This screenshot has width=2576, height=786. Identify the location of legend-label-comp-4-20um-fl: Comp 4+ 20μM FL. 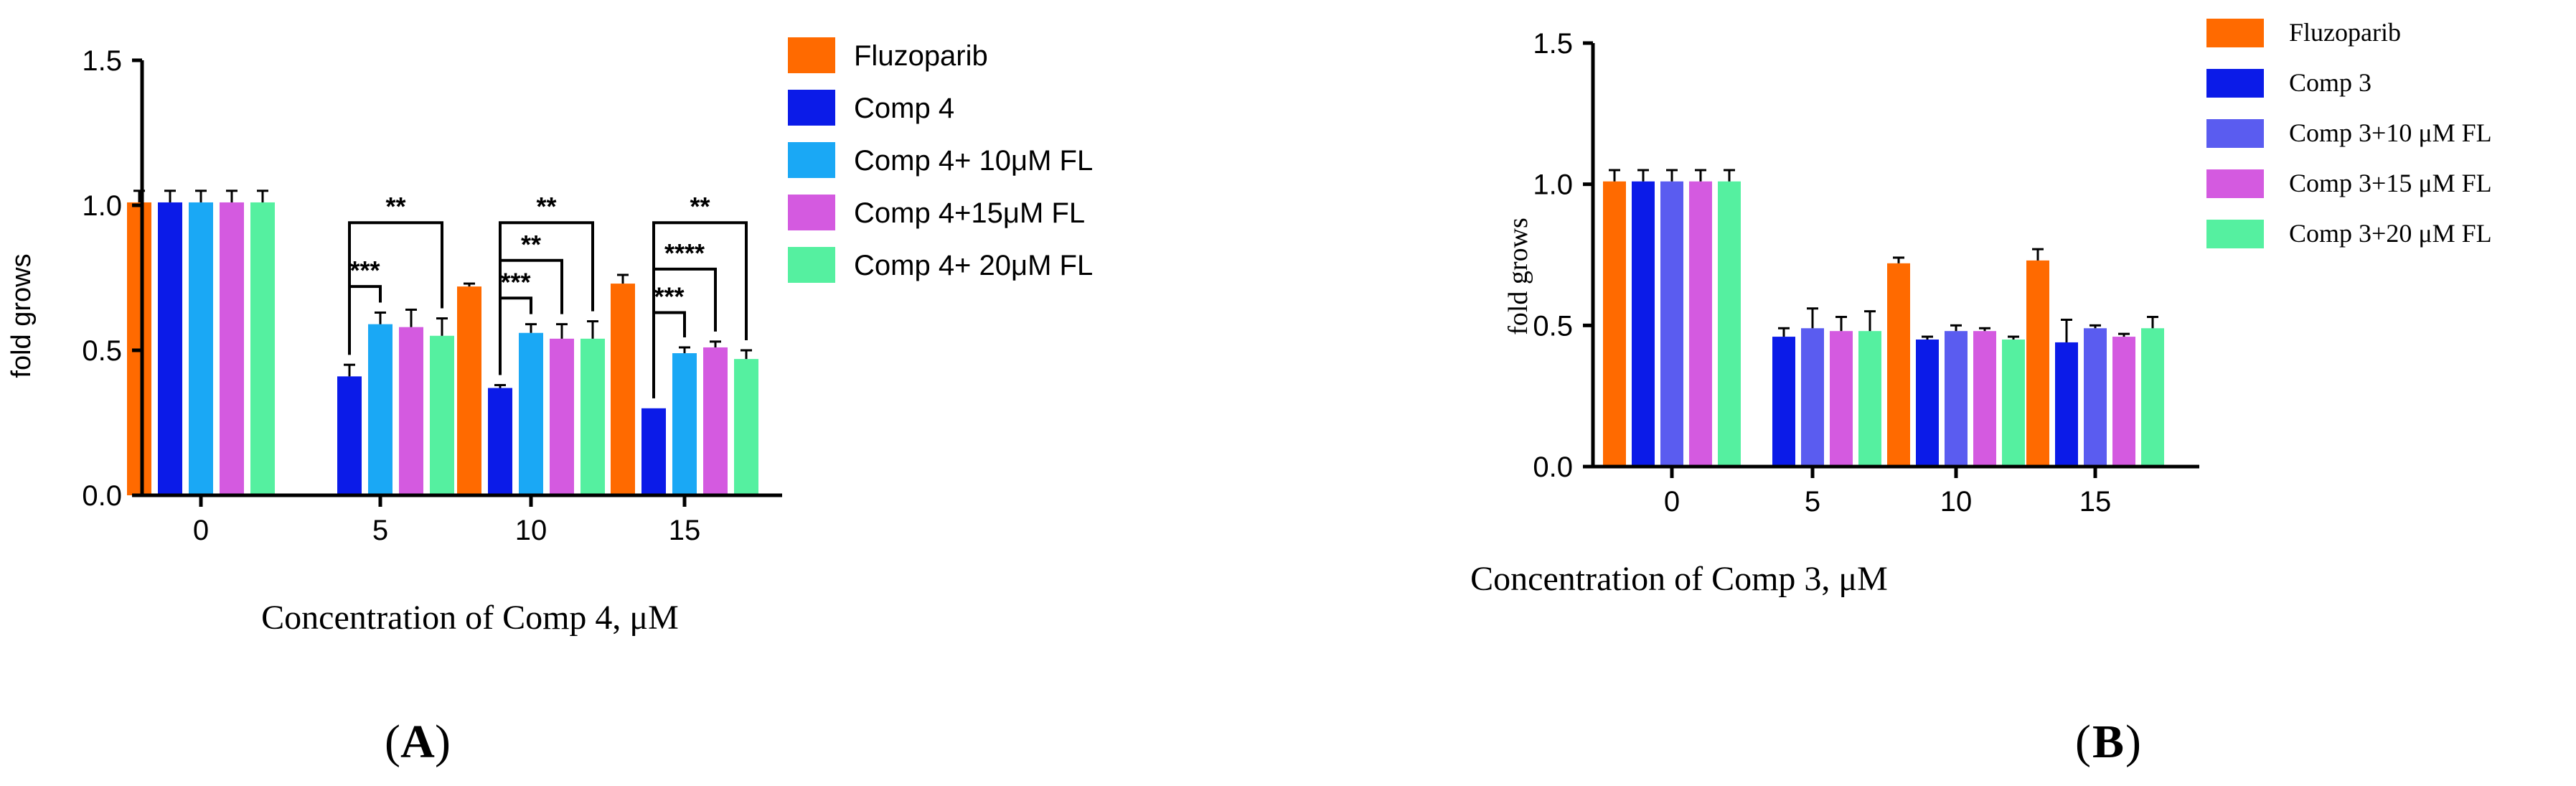
(973, 265).